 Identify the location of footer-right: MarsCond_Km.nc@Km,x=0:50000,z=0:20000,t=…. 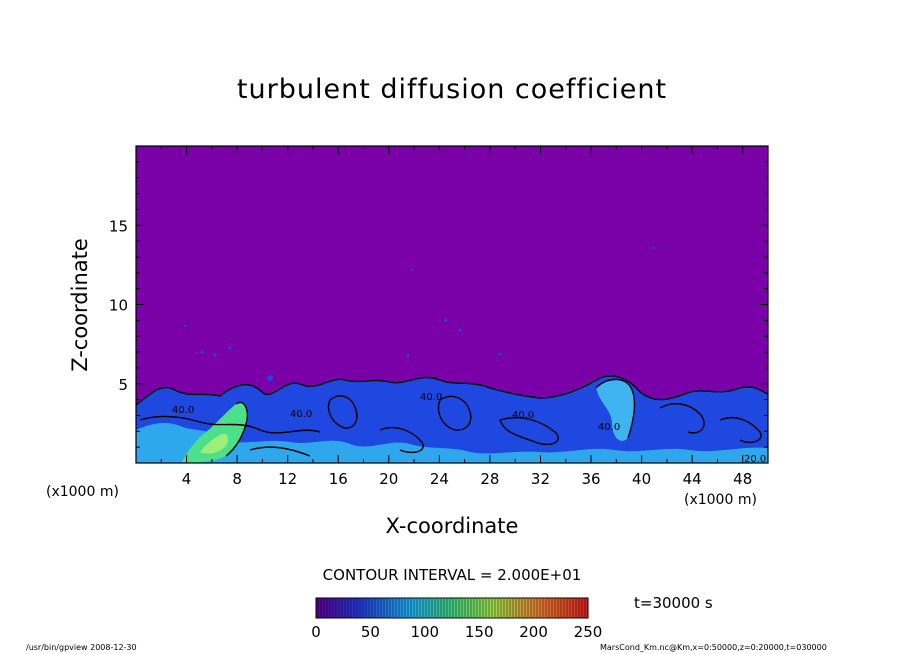
(713, 647).